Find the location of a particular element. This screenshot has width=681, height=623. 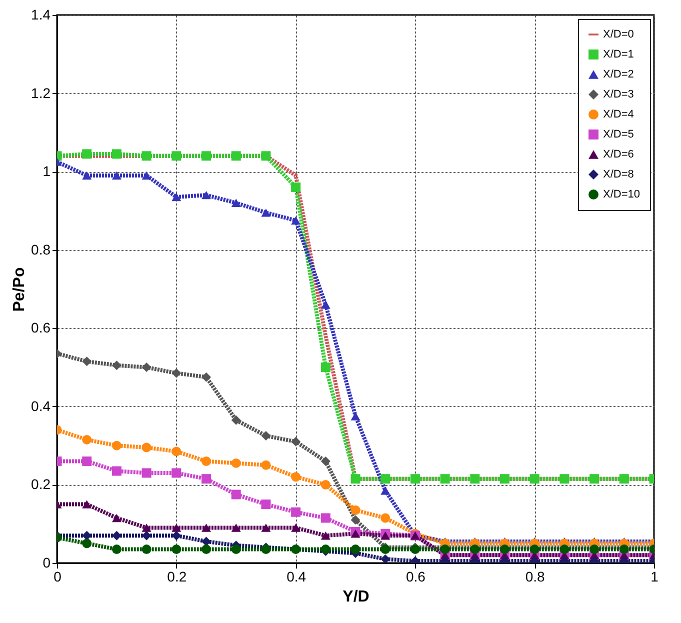

legend-label: X/D=5 is located at coordinates (618, 134).